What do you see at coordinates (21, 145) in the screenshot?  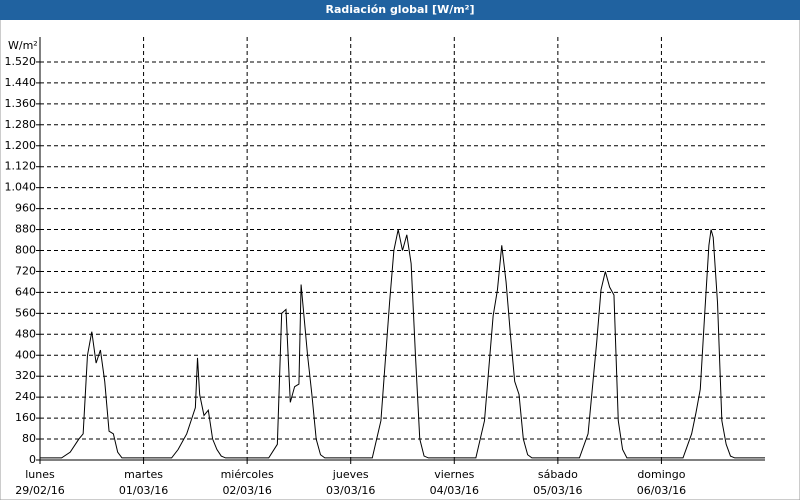 I see `y-tick-label: 1.200` at bounding box center [21, 145].